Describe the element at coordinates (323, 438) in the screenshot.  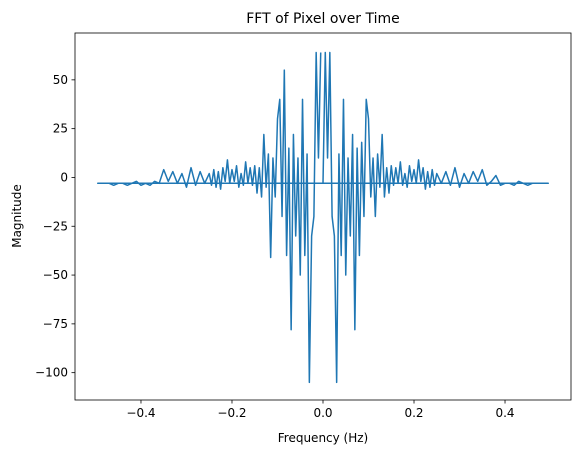
I see `x-axis-label: Frequency (Hz)` at that location.